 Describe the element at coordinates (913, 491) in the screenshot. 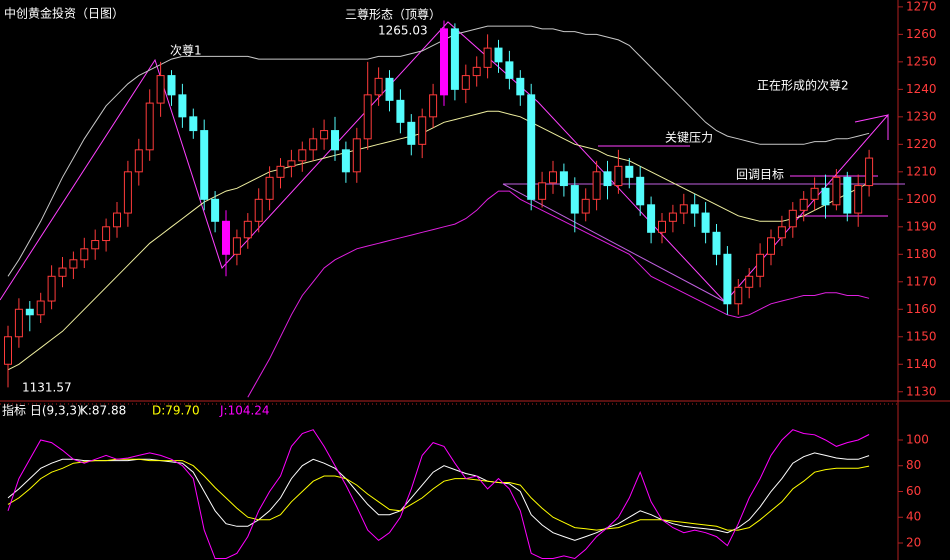

I see `y-tick-label: 60` at that location.